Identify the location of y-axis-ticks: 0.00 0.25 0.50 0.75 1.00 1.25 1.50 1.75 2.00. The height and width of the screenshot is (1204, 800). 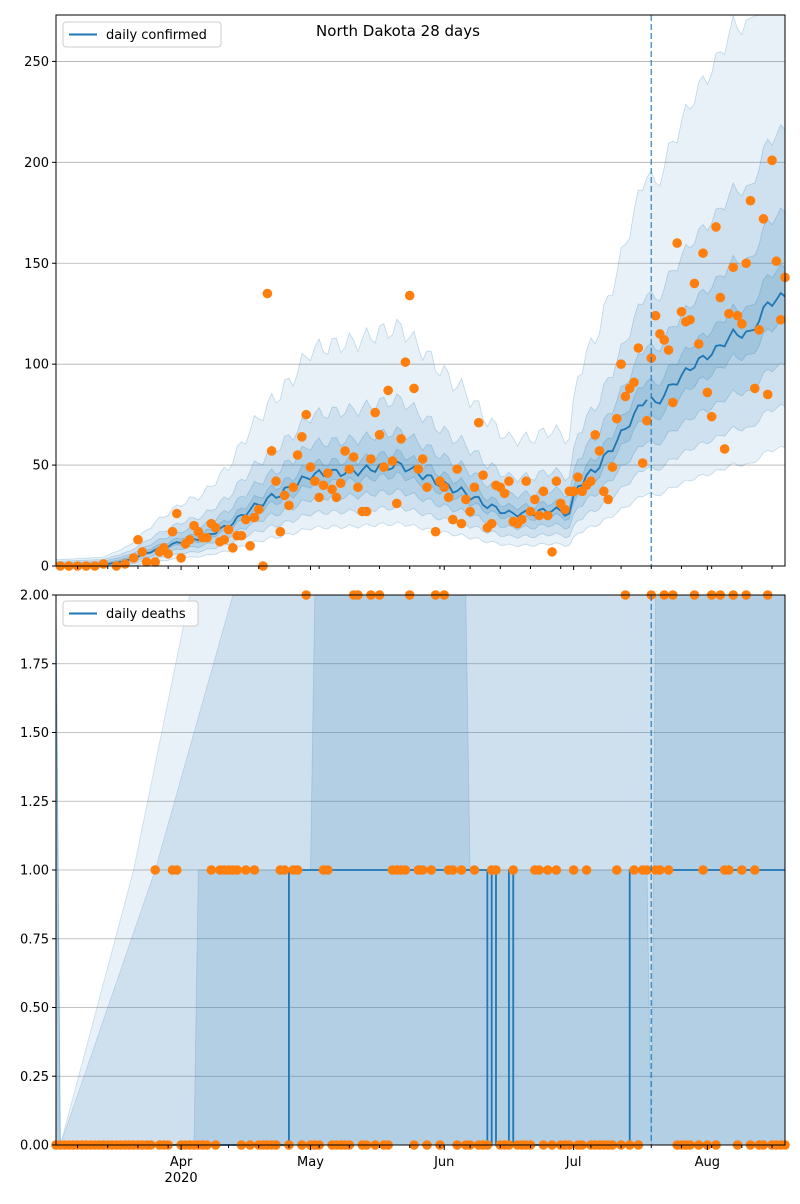
(38, 871).